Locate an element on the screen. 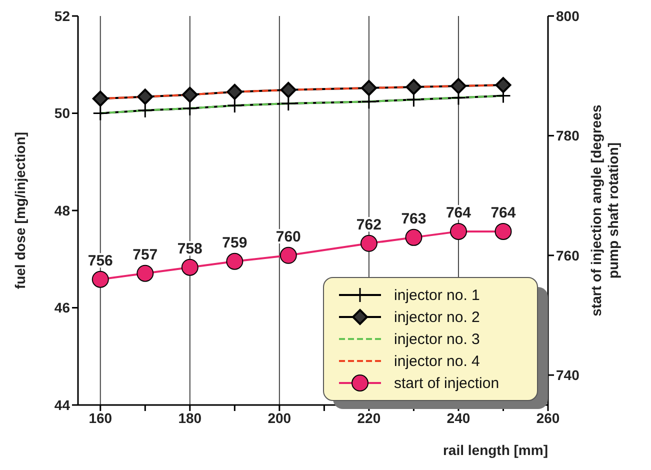  x-tick-label: 260 is located at coordinates (548, 418).